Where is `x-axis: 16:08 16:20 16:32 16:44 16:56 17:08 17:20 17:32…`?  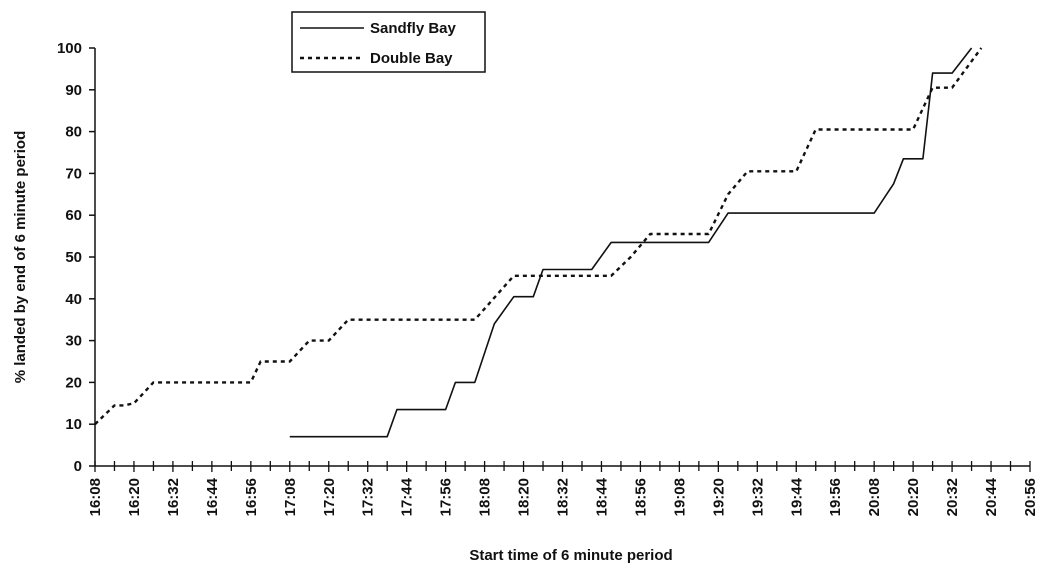 x-axis: 16:08 16:20 16:32 16:44 16:56 17:08 17:20 17:32… is located at coordinates (563, 488).